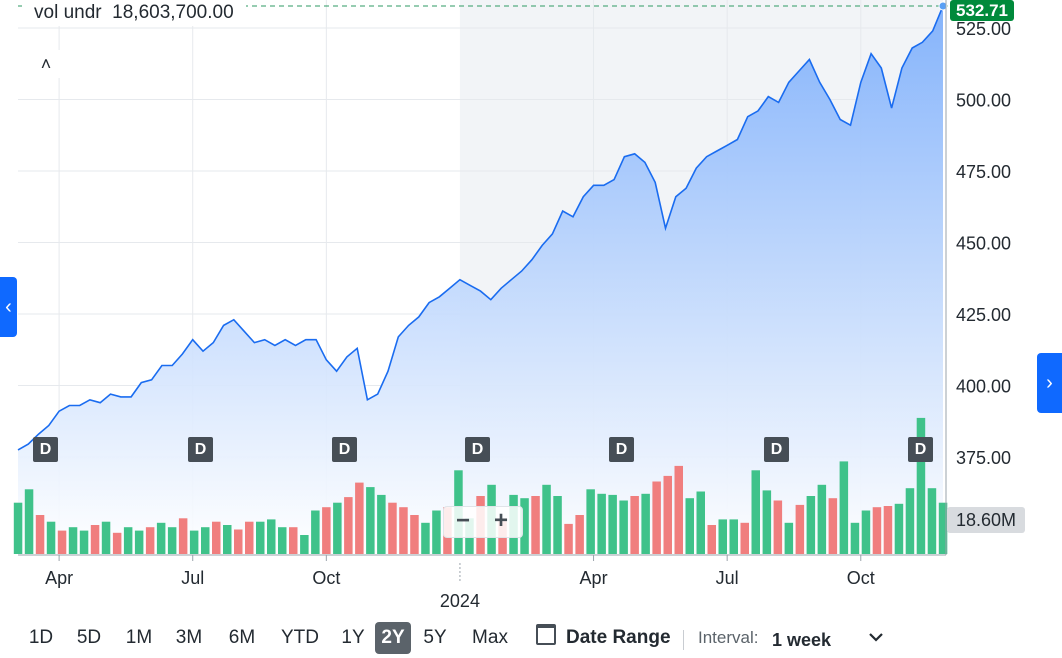 The height and width of the screenshot is (658, 1062). I want to click on scroll-left-button: ‹, so click(8, 307).